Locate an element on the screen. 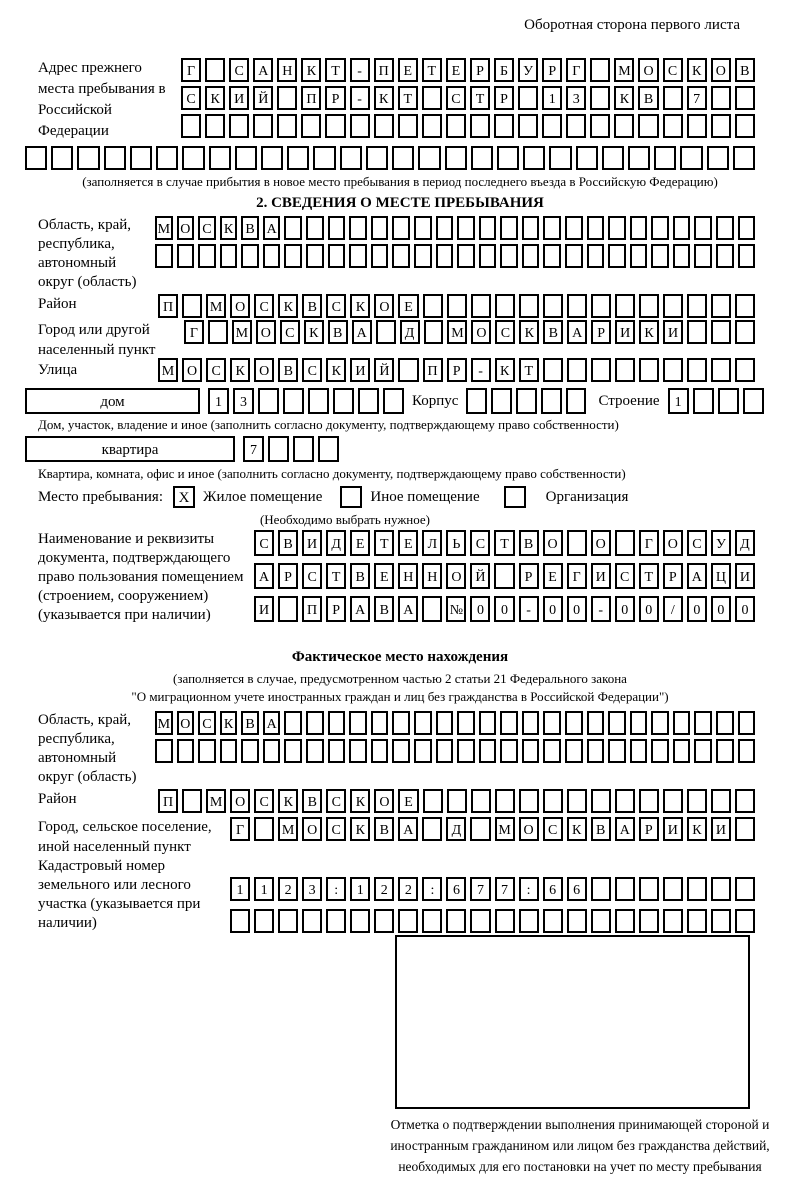 This screenshot has height=1180, width=800. char-cell: Н is located at coordinates (408, 576).